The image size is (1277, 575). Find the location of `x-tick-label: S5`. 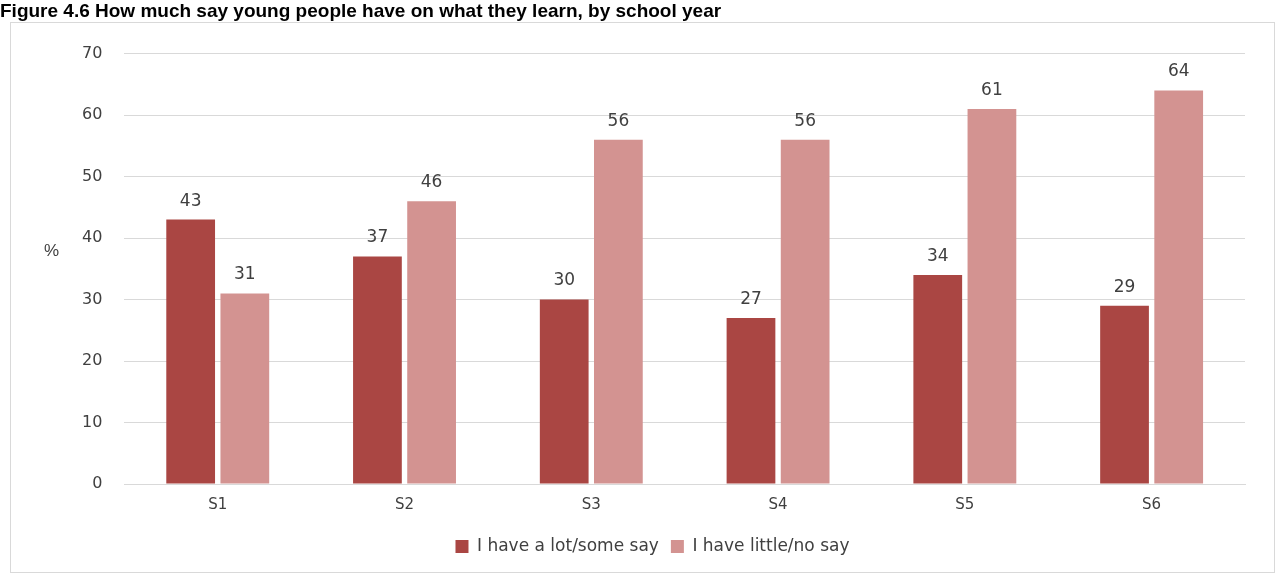

x-tick-label: S5 is located at coordinates (965, 503).